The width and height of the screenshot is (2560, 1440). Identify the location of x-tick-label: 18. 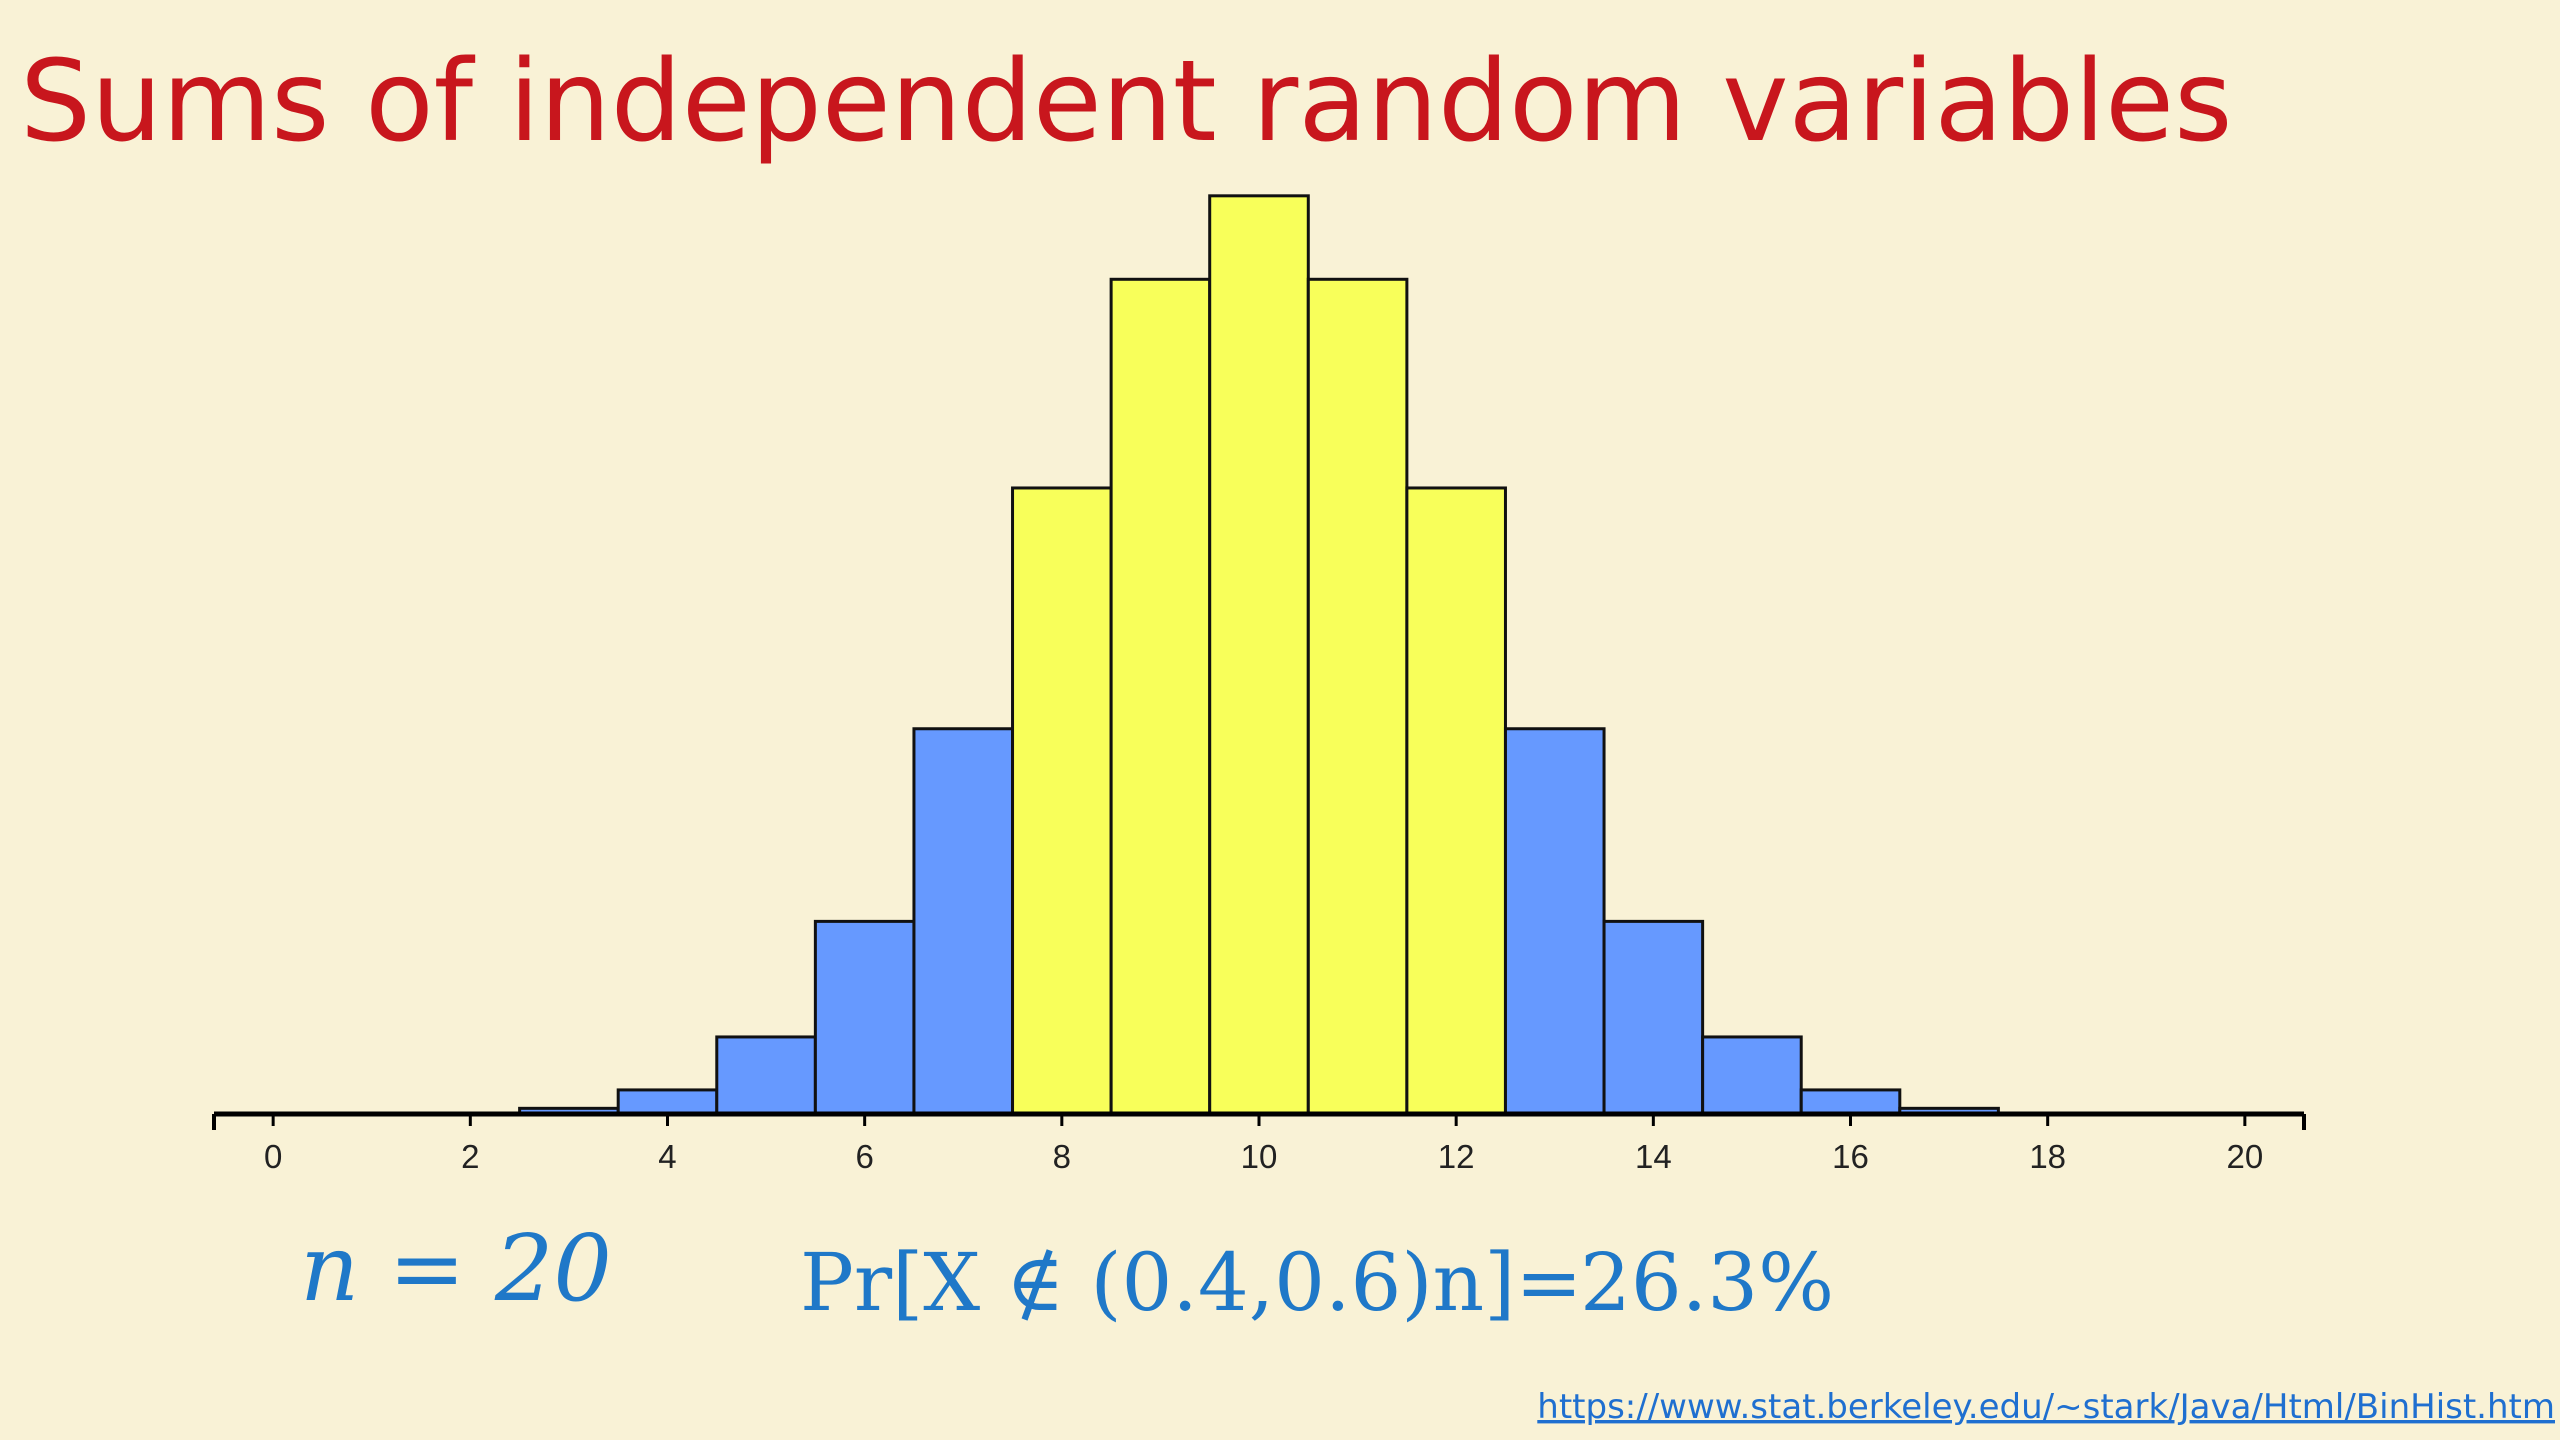
(2047, 1156).